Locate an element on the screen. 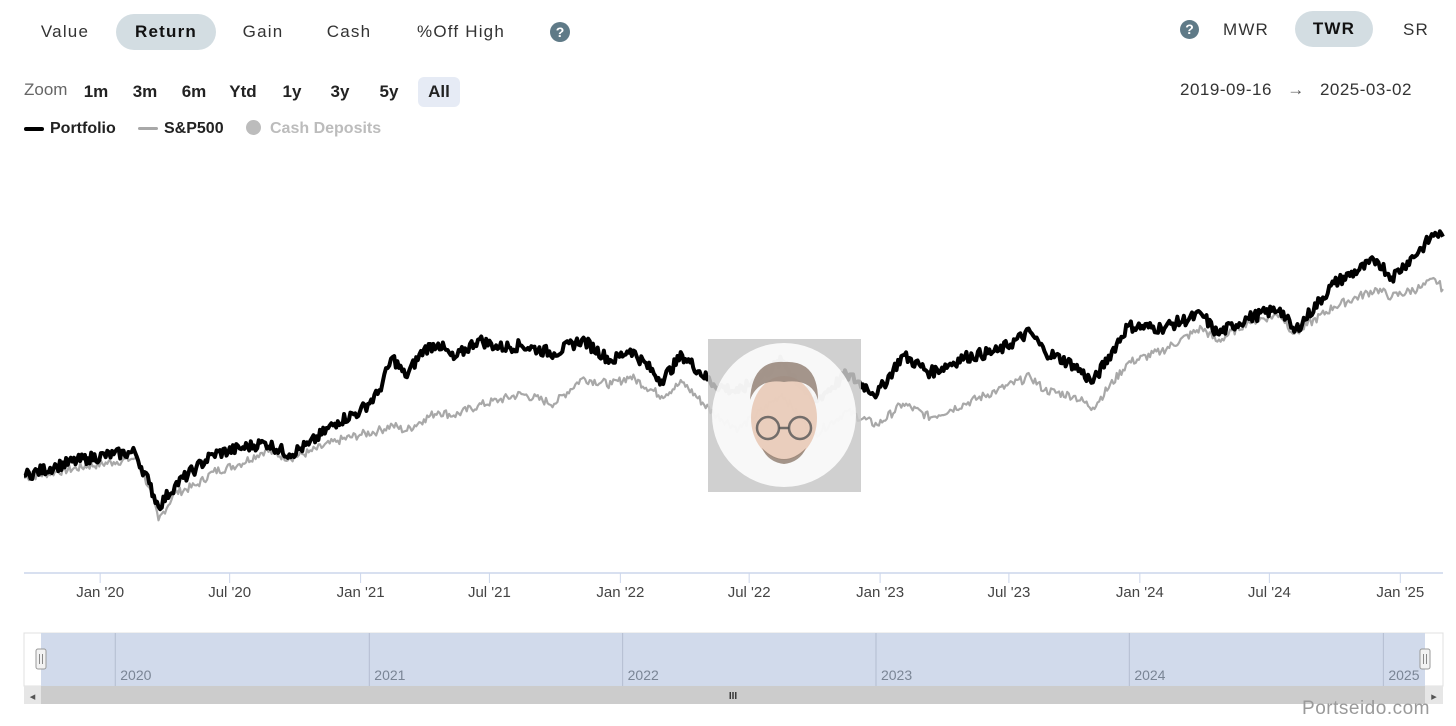 This screenshot has width=1456, height=726. tab-cash-label: Cash is located at coordinates (349, 31).